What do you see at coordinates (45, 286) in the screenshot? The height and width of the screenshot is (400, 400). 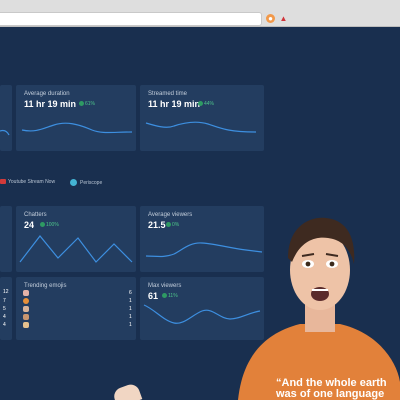 I see `card-title: Trending emojis` at bounding box center [45, 286].